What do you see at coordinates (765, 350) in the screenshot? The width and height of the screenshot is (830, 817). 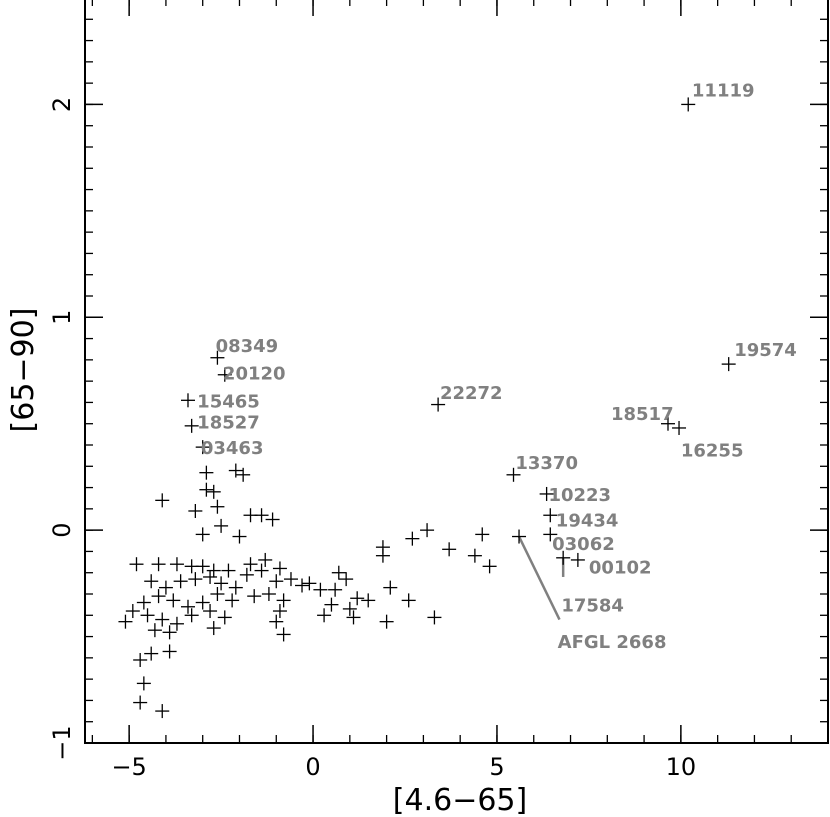 I see `point-label: 19574` at bounding box center [765, 350].